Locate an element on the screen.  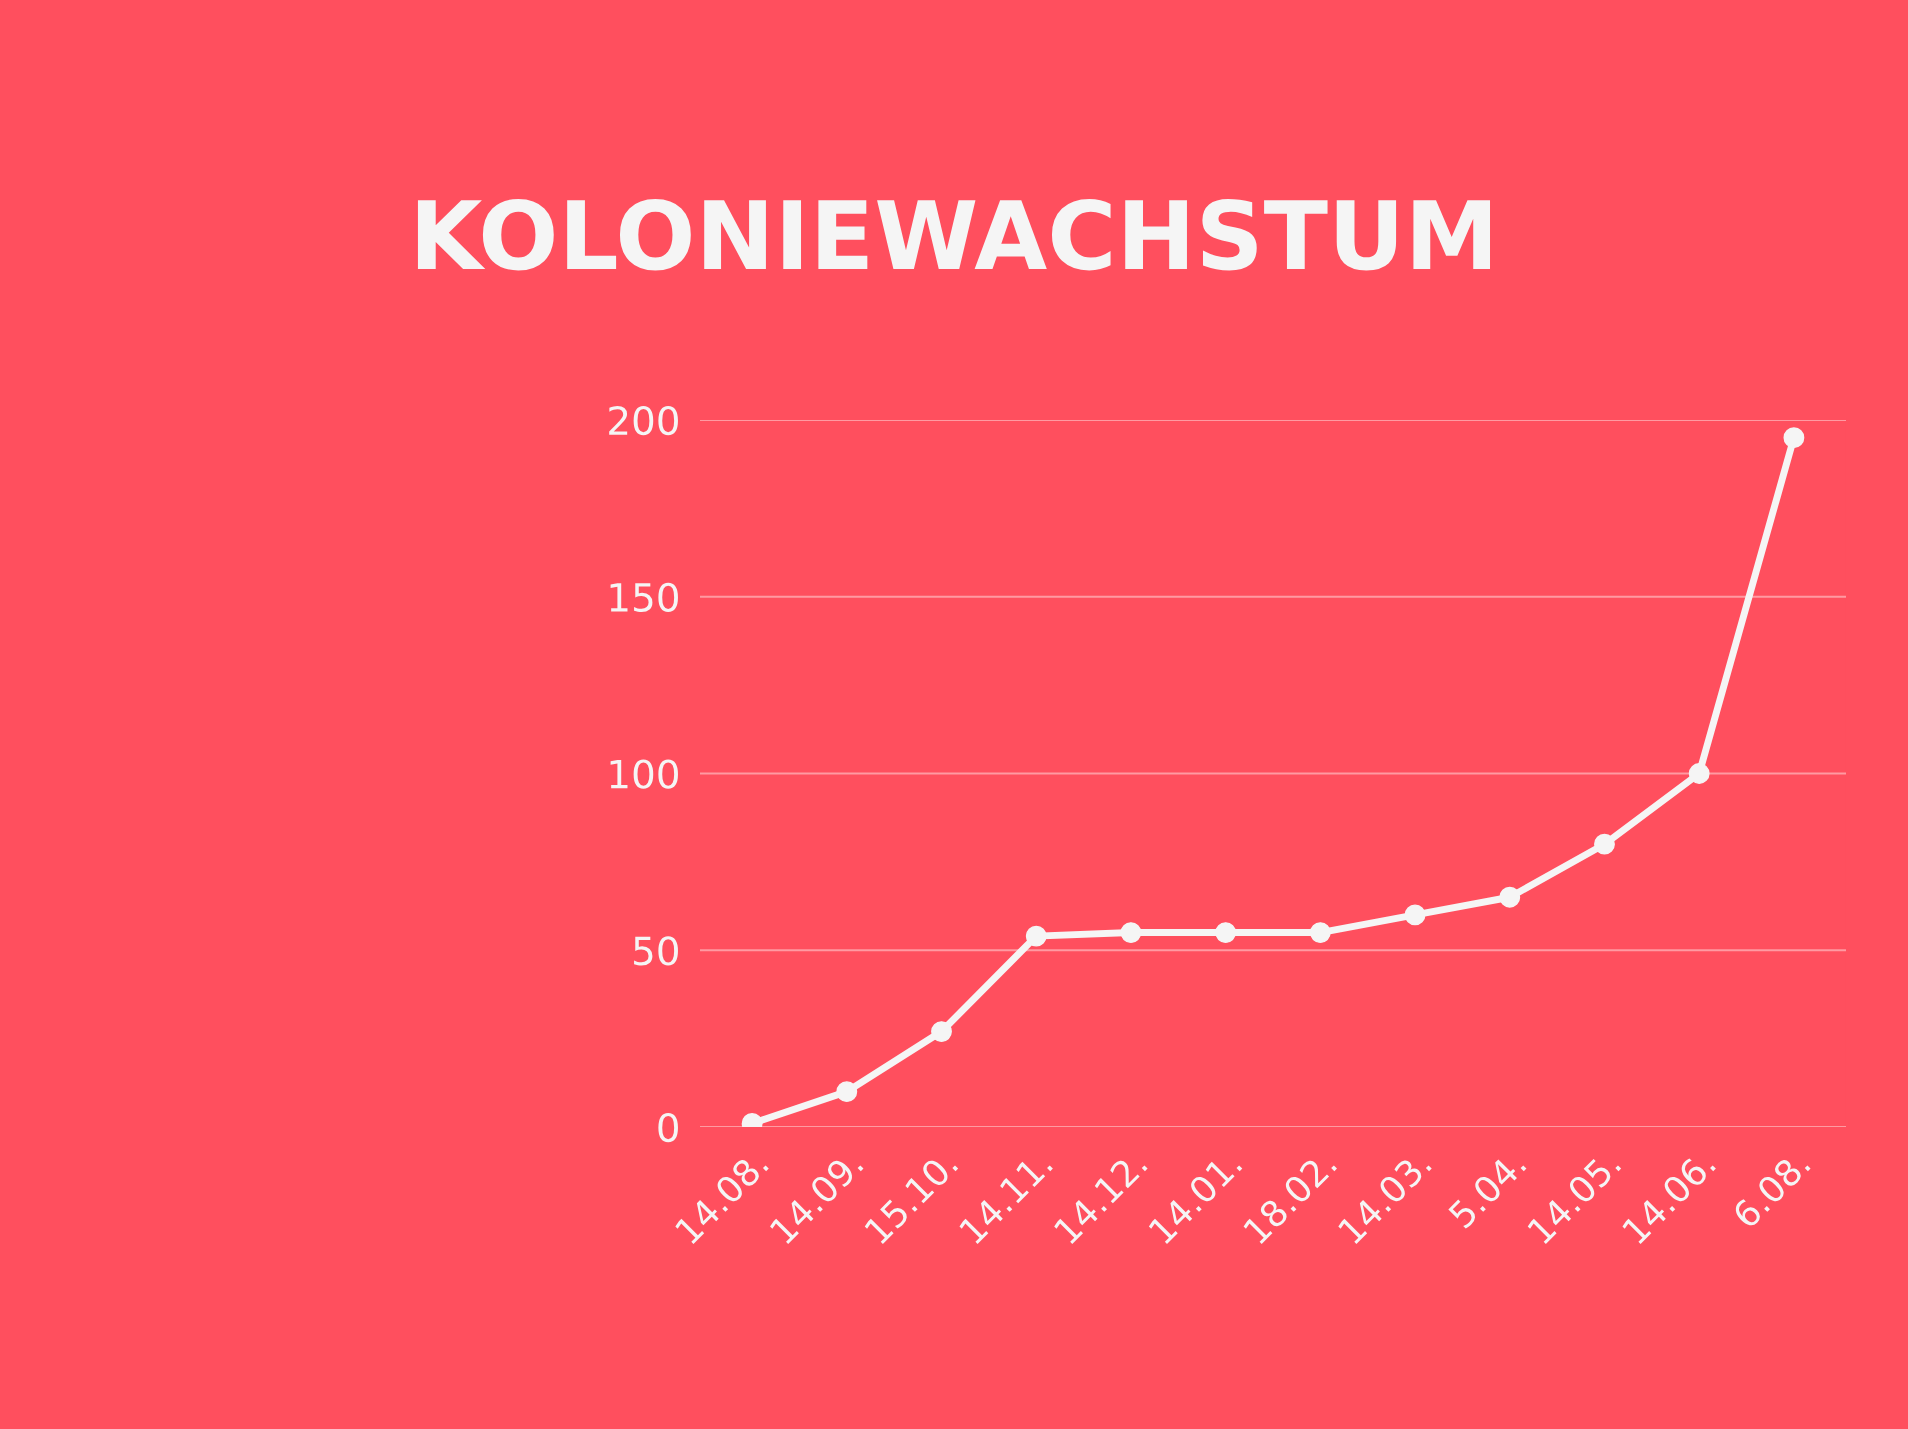
chart-title: KOLONIEWACHSTUM is located at coordinates (954, 234).